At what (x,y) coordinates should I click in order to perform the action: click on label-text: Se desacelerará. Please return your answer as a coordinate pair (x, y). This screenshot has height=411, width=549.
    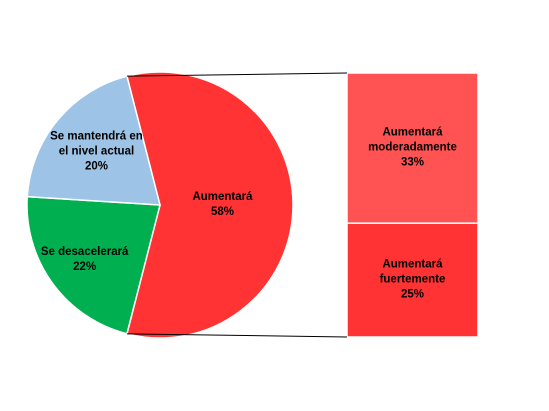
    Looking at the image, I should click on (84, 251).